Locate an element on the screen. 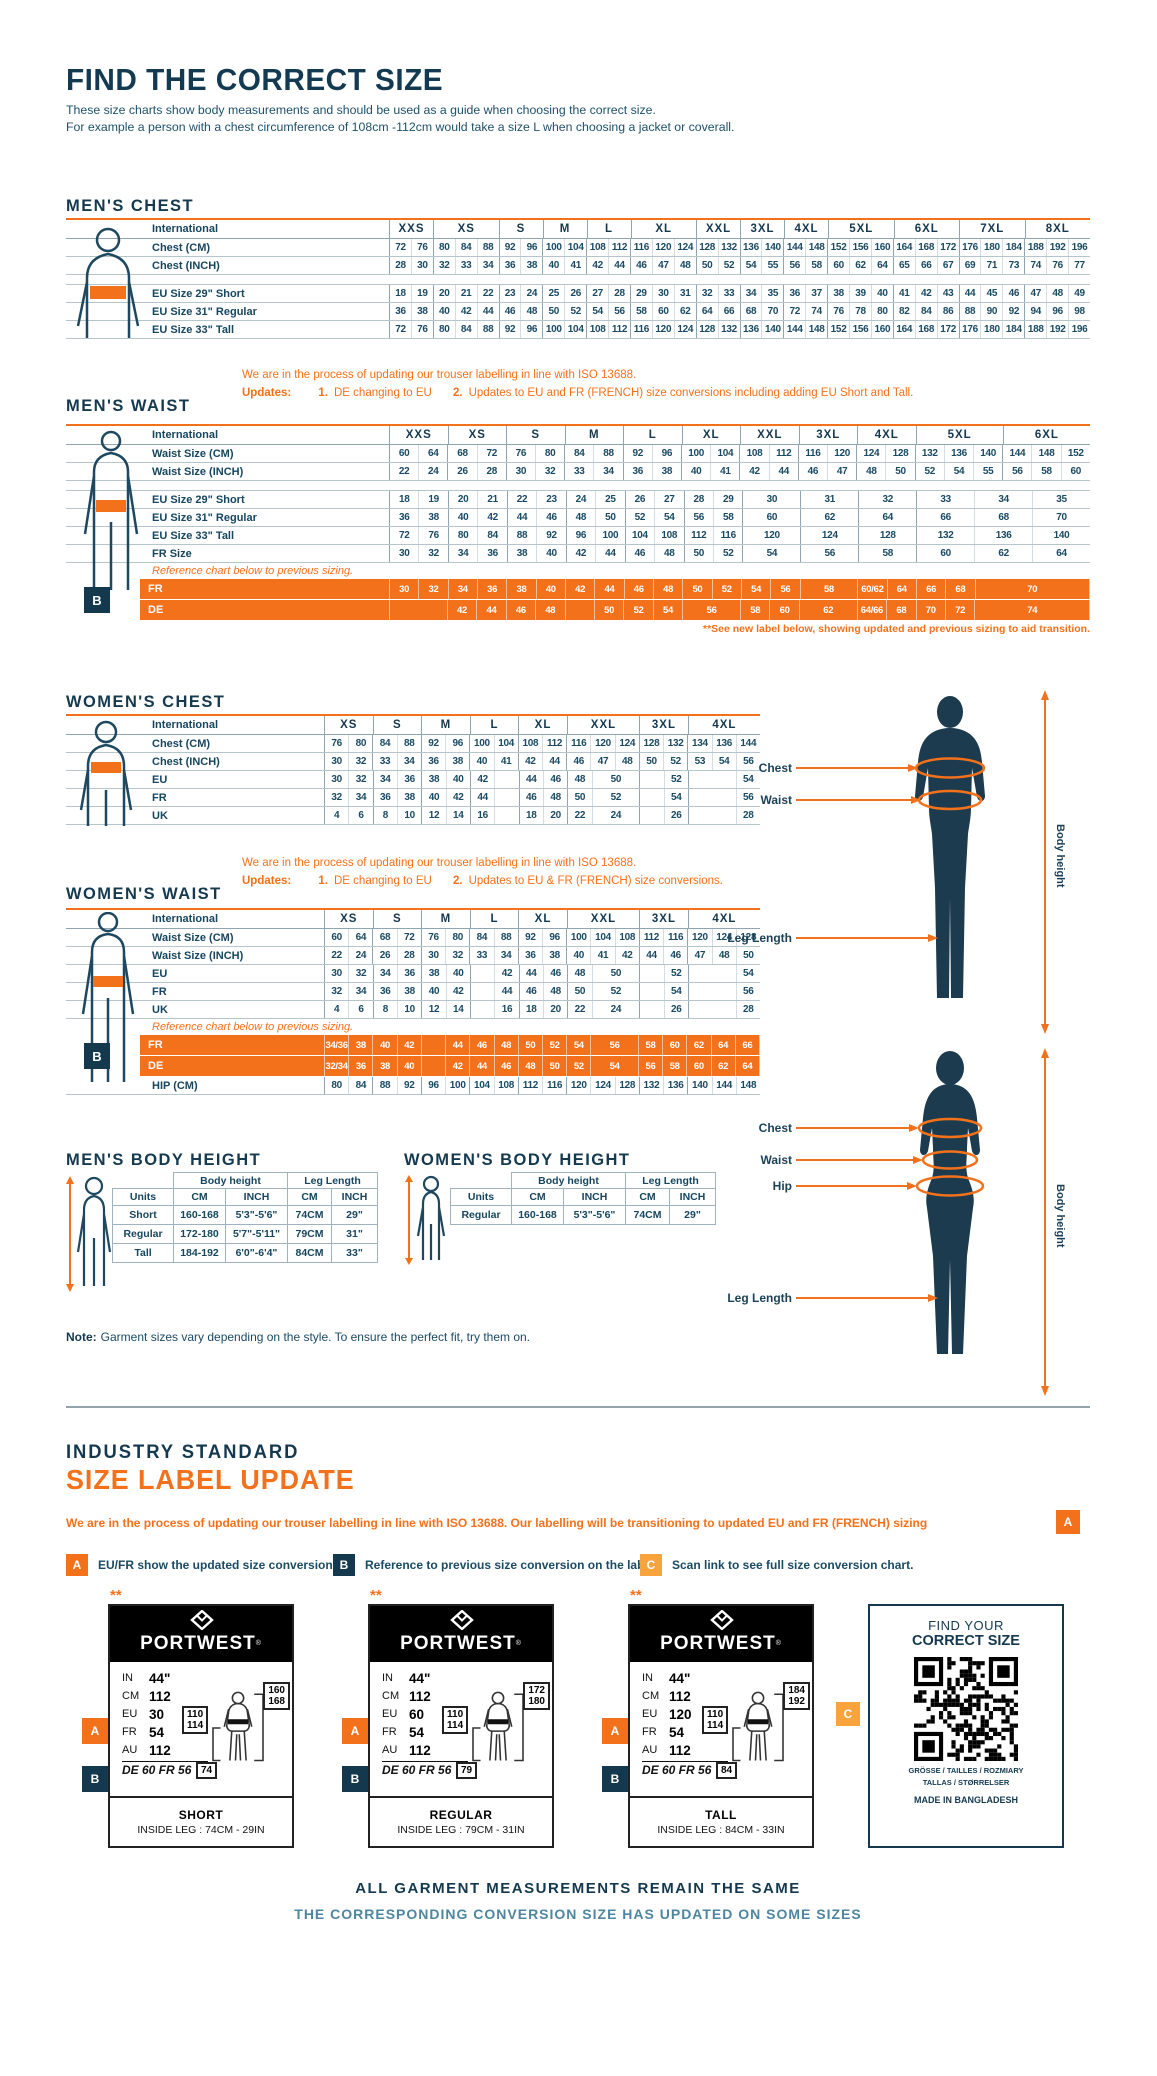 Image resolution: width=1157 pixels, height=2076 pixels. mens-chest-figure-icon is located at coordinates (108, 282).